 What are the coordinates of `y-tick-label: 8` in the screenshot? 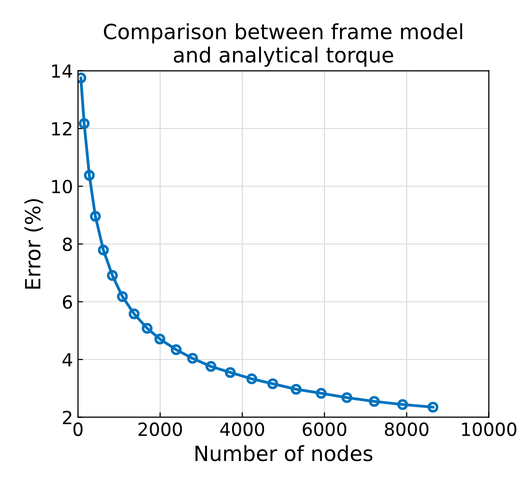 It's located at (67, 244).